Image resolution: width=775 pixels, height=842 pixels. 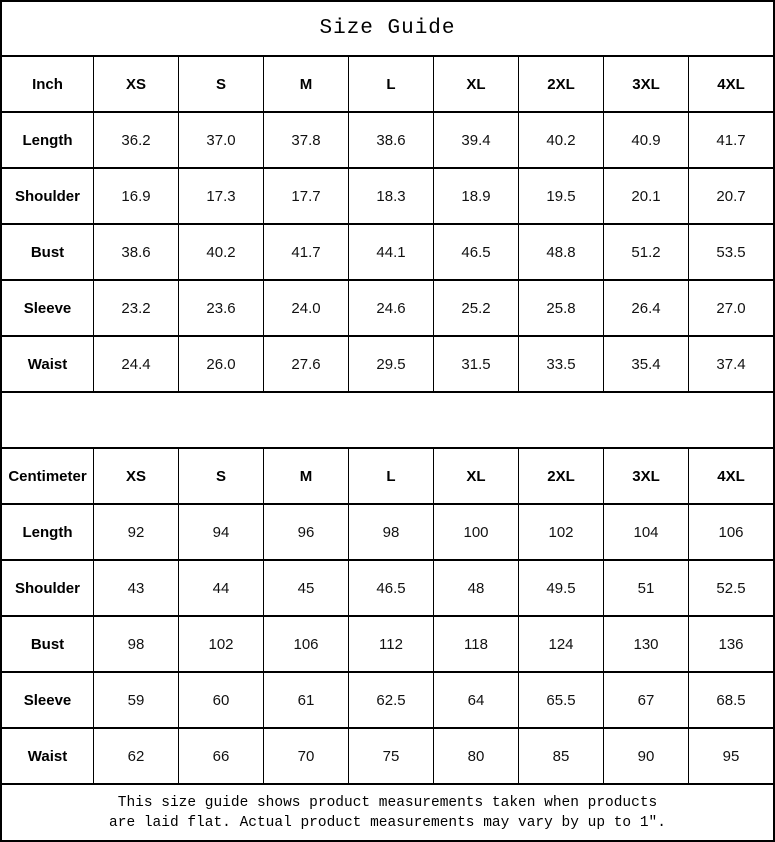 I want to click on value-cell: 94, so click(x=220, y=531).